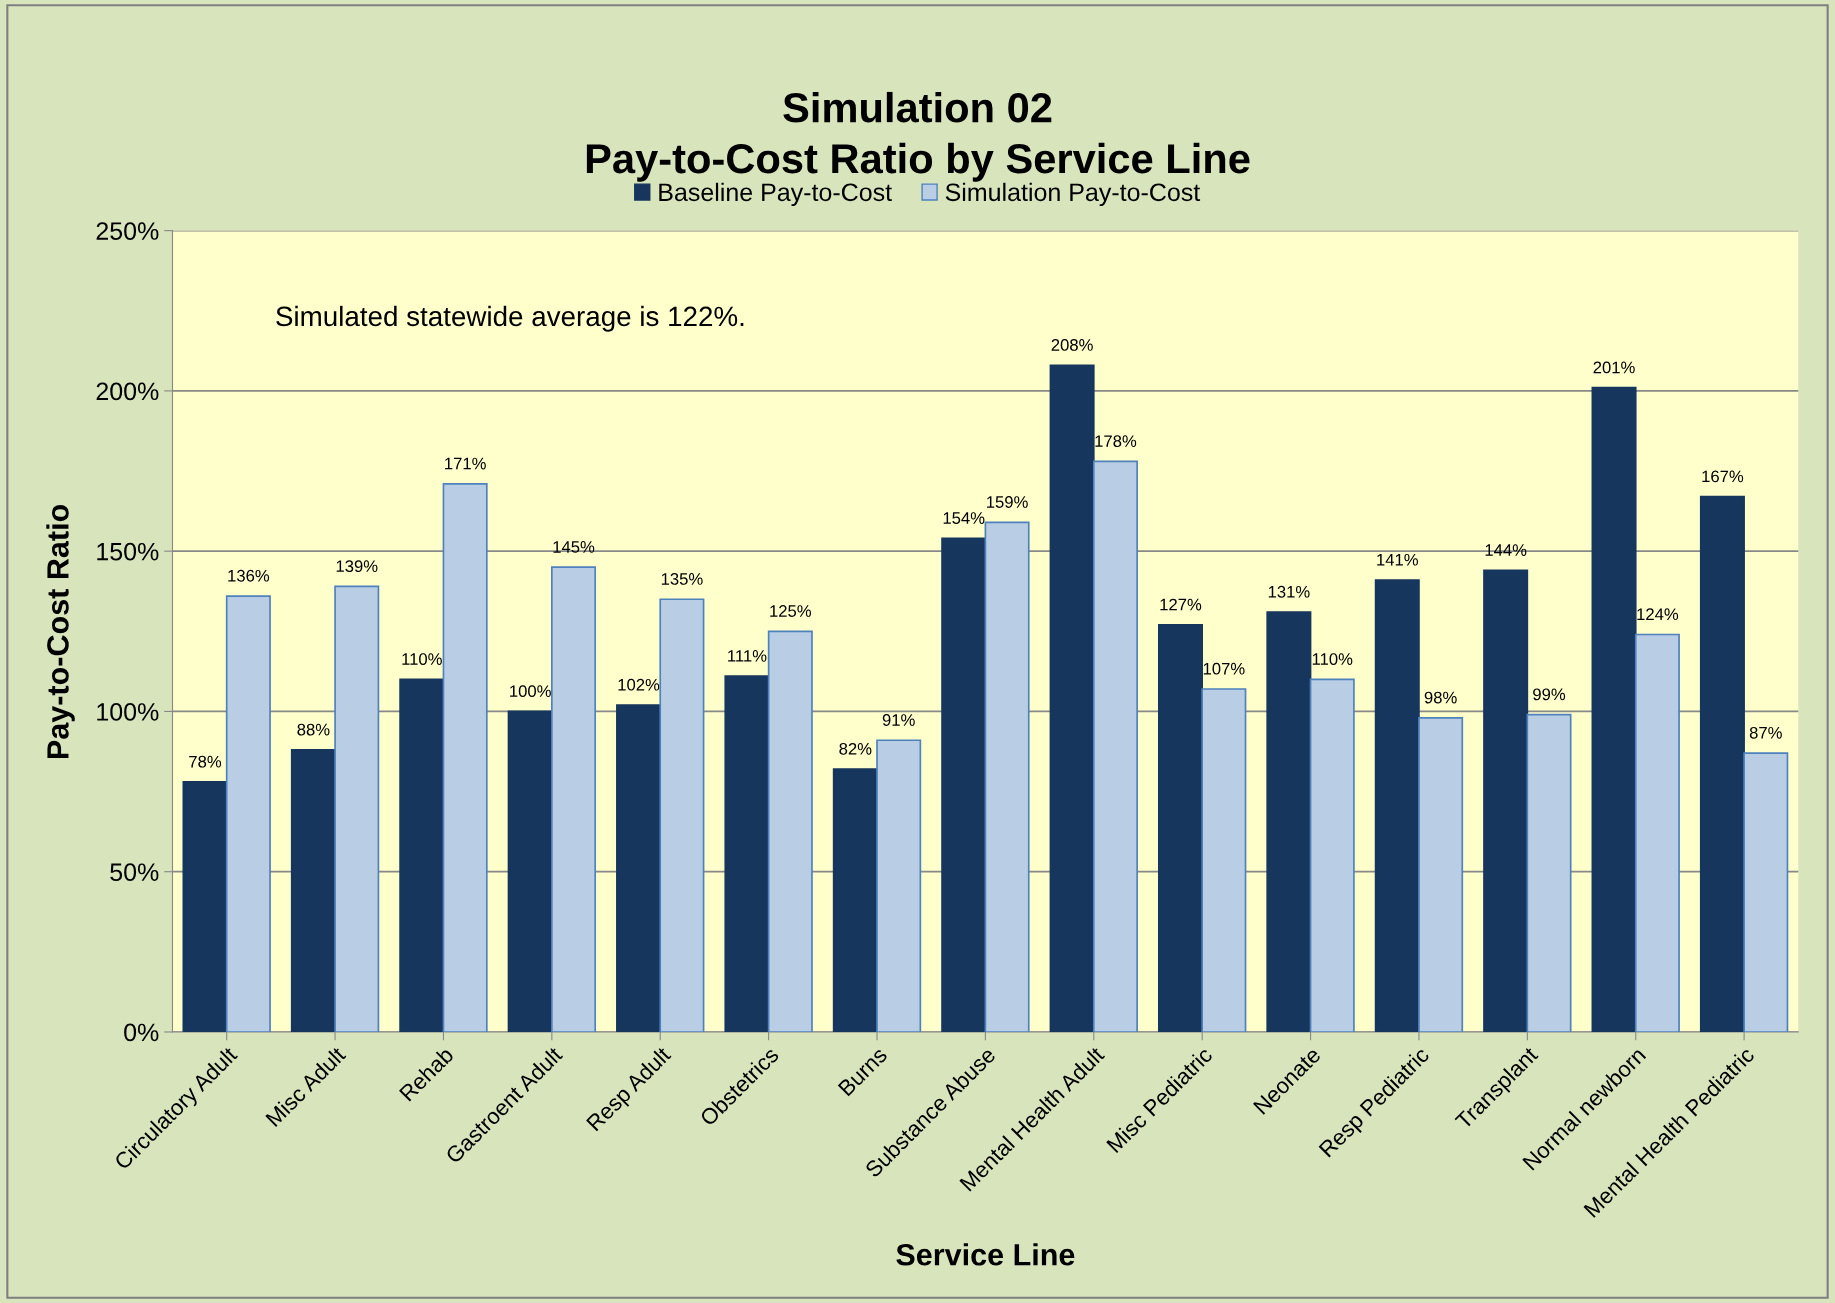 Image resolution: width=1835 pixels, height=1303 pixels. Describe the element at coordinates (60, 631) in the screenshot. I see `y-axis-title: Pay-to-Cost Ratio` at that location.